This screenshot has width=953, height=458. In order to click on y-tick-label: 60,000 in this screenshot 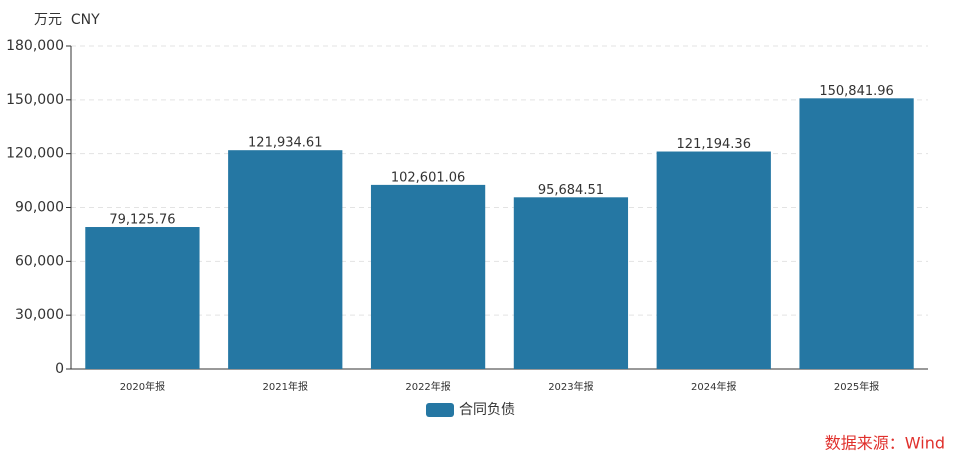, I will do `click(39, 261)`.